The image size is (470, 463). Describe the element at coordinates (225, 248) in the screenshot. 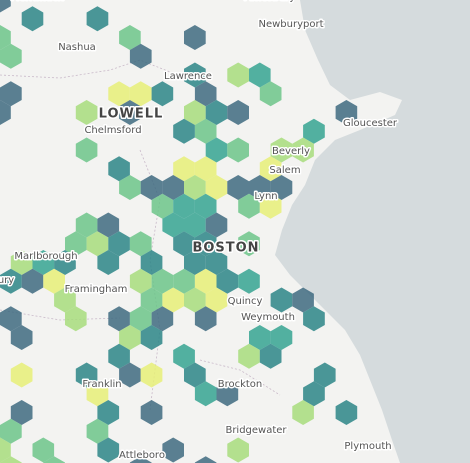

I see `place-label: BOSTON` at that location.